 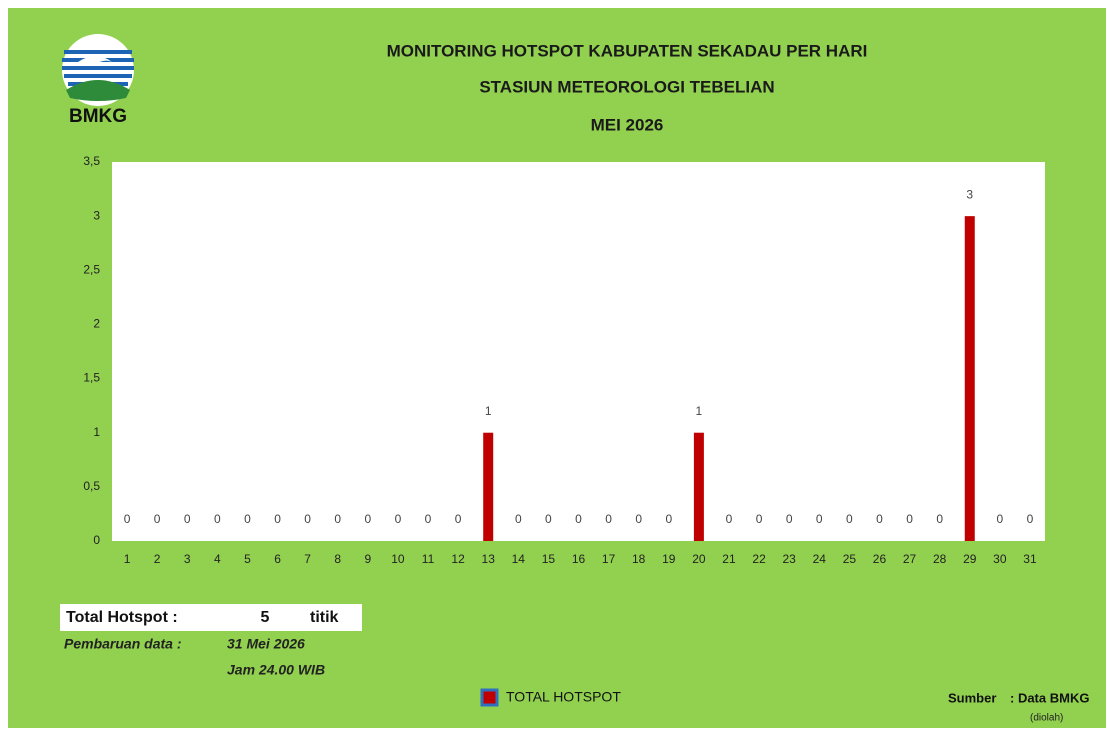 What do you see at coordinates (850, 559) in the screenshot?
I see `x-tick-label: 25` at bounding box center [850, 559].